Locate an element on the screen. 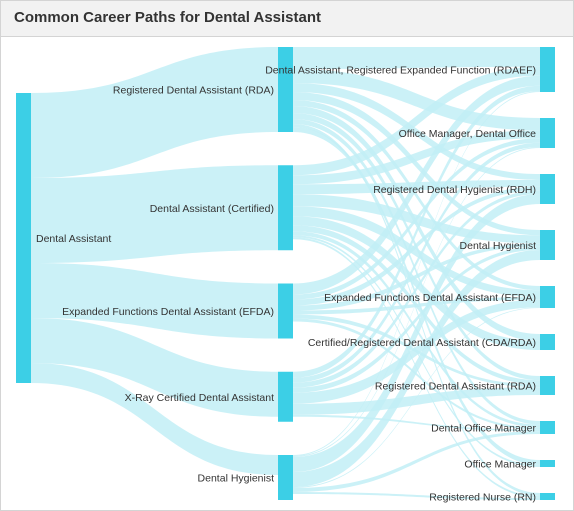 The image size is (574, 511). flow-registered-dental-assistant-rda-to-registered-dental-hygienist-rdh is located at coordinates (416, 131).